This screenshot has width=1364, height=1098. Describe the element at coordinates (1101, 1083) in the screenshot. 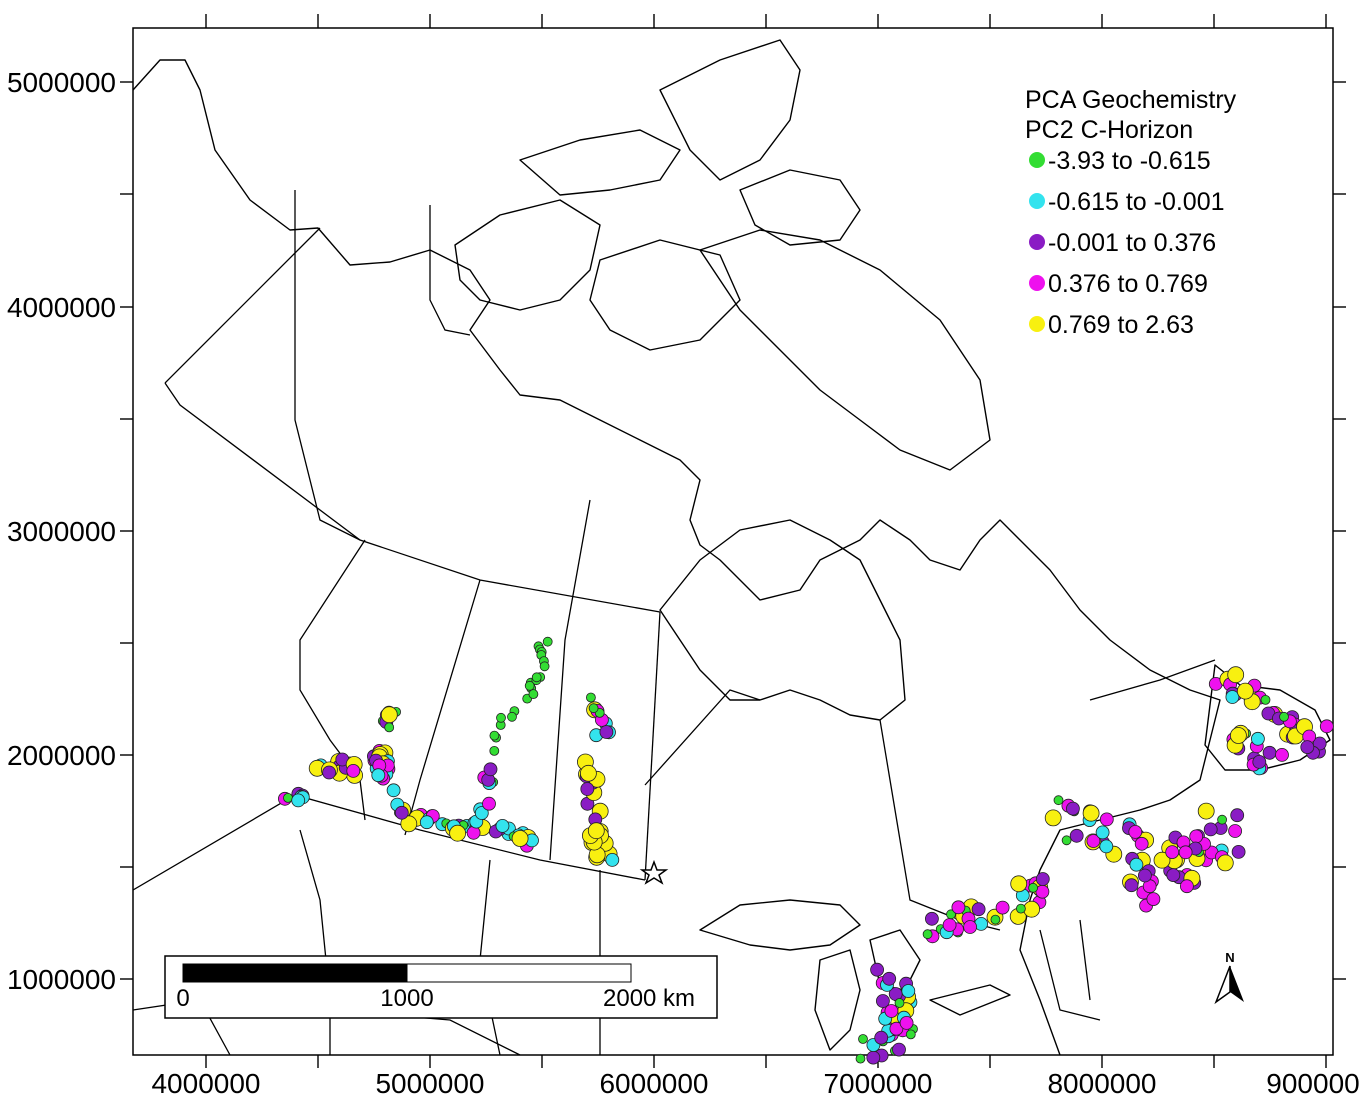

I see `x-tick-label: 8000000` at that location.